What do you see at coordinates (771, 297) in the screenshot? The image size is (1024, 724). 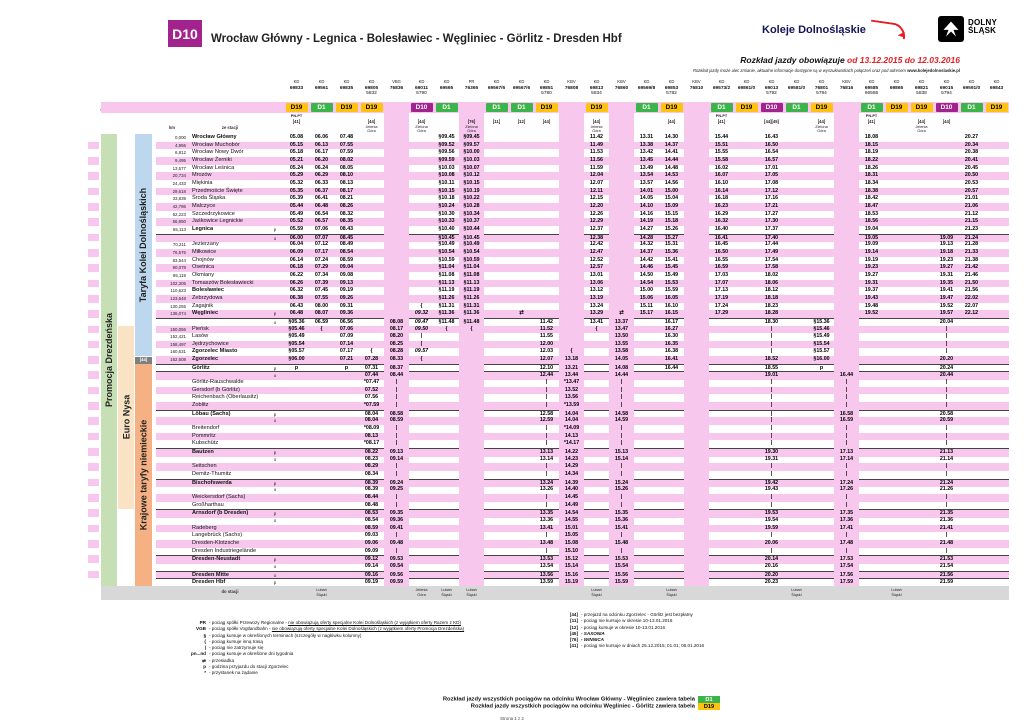 I see `time-cell: 18.18` at bounding box center [771, 297].